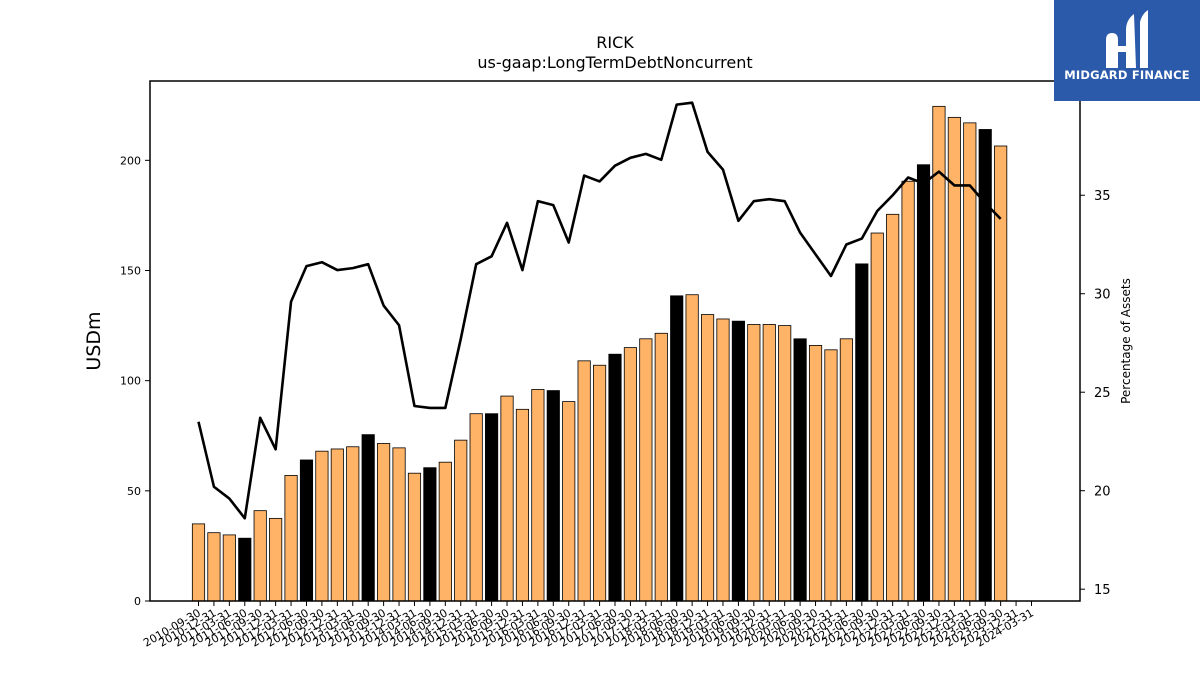 This screenshot has height=675, width=1200. I want to click on left-tick-label: 50, so click(134, 491).